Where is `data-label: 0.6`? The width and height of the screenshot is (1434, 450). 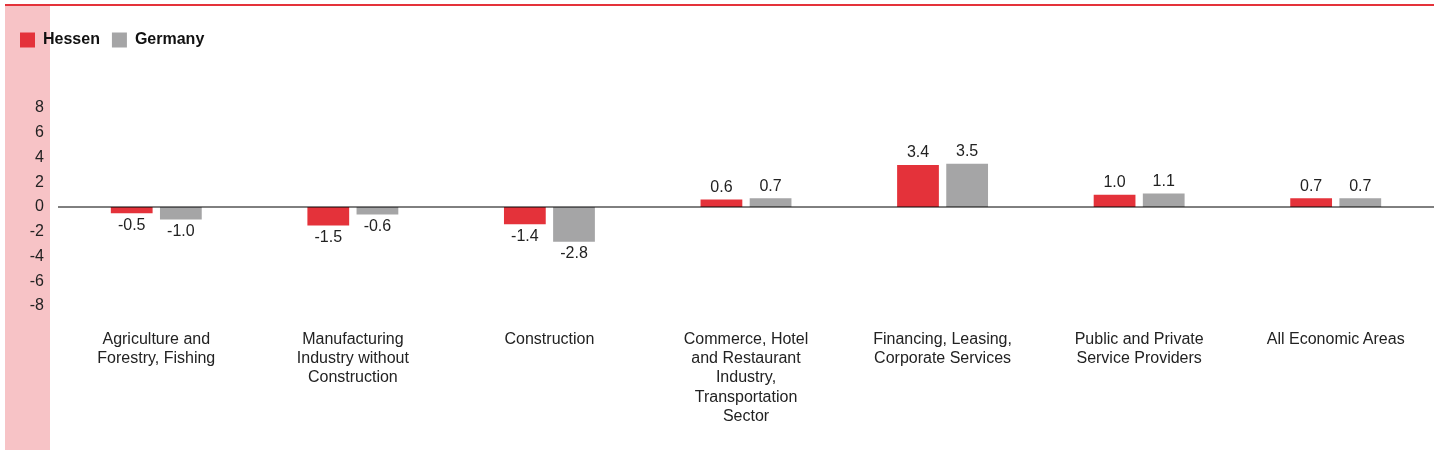
data-label: 0.6 is located at coordinates (721, 186).